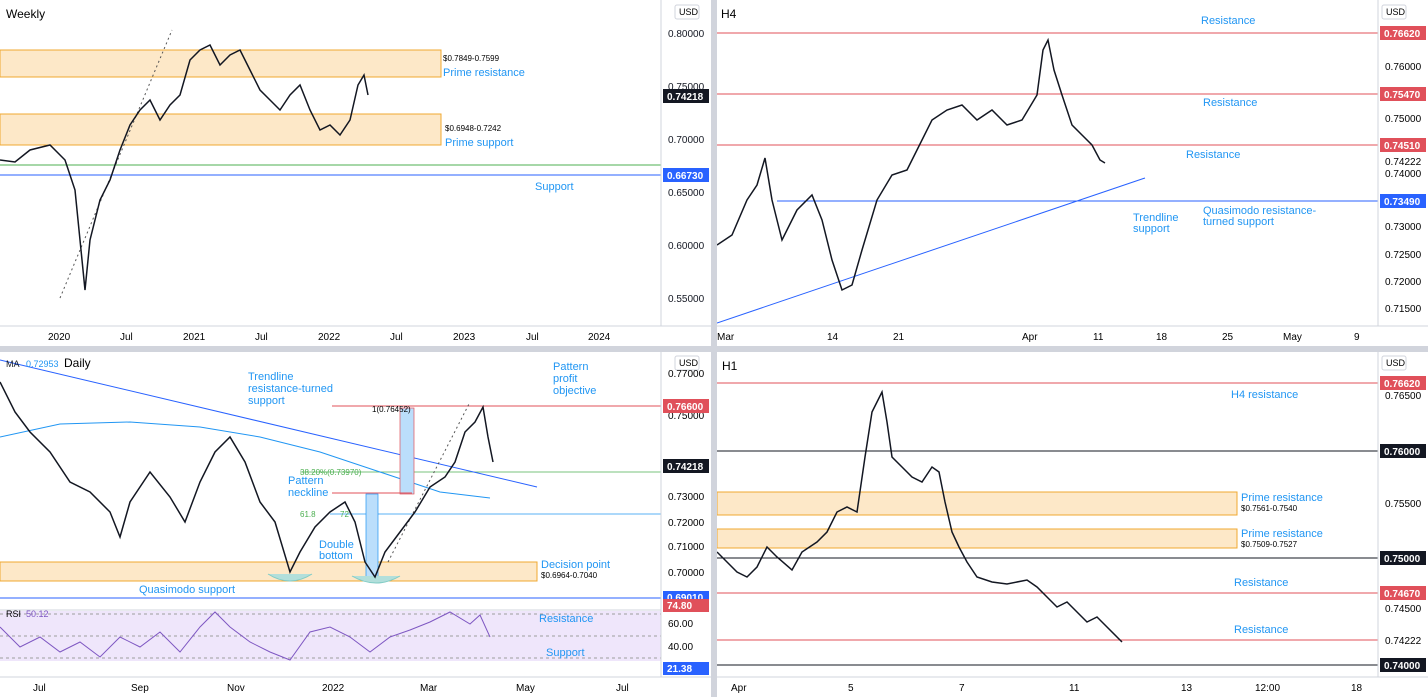 The height and width of the screenshot is (697, 1428). What do you see at coordinates (565, 653) in the screenshot?
I see `rsi-support-label: Support` at bounding box center [565, 653].